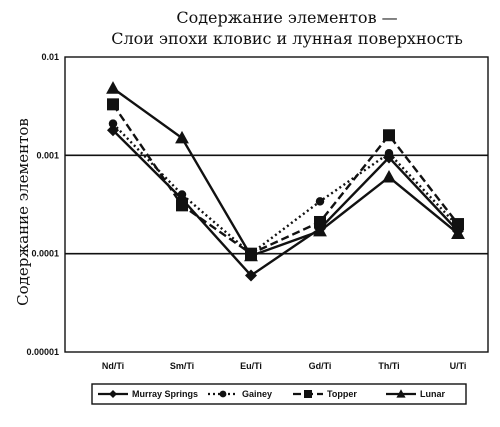 The image size is (500, 427). I want to click on x-tick-label: Gd/Ti, so click(320, 366).